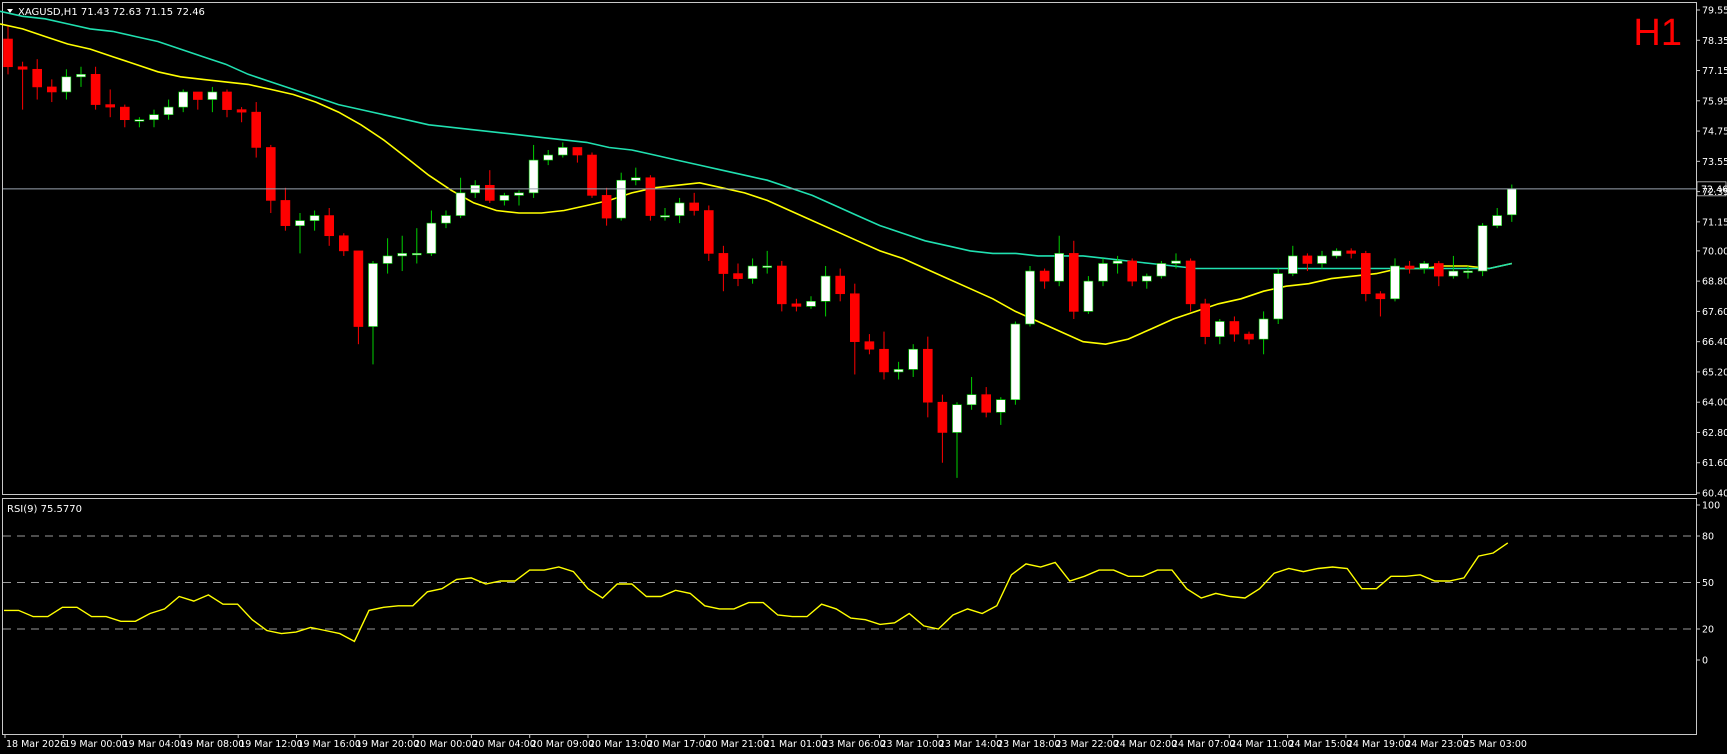 This screenshot has height=754, width=1727. I want to click on price-tick-label: 72.35, so click(1714, 192).